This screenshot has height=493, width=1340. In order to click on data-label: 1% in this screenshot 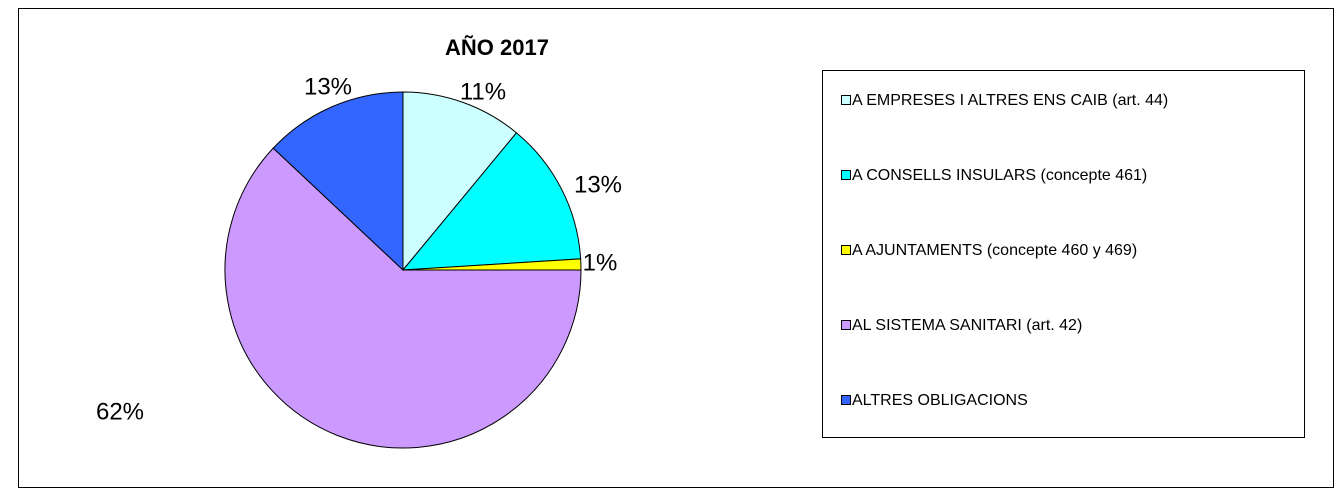, I will do `click(600, 262)`.